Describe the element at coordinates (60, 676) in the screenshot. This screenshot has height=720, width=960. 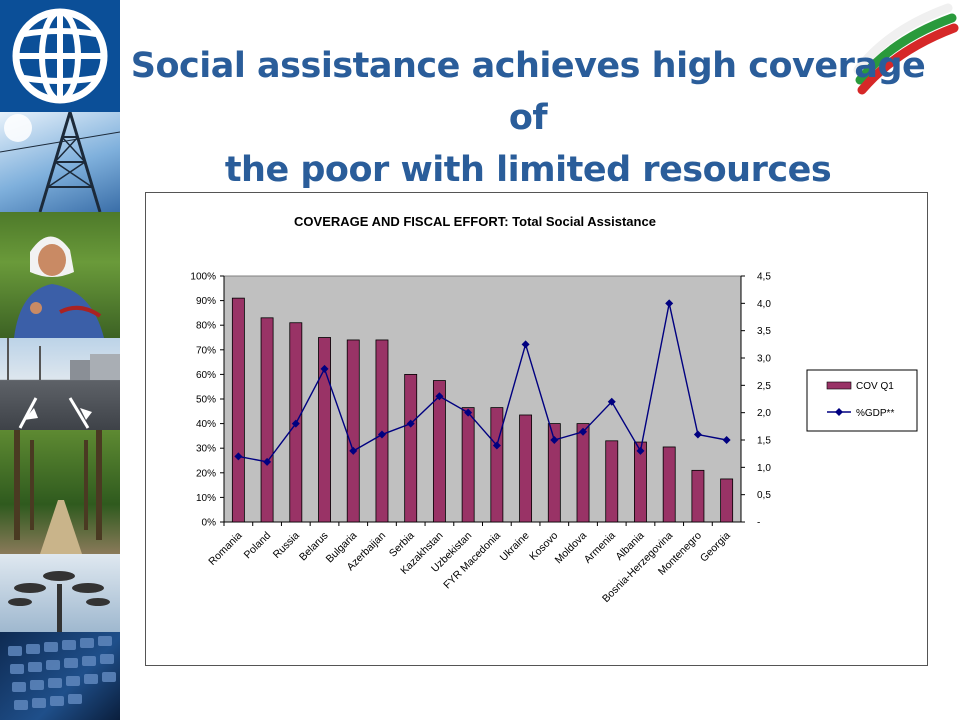
I see `keyboard-photo` at that location.